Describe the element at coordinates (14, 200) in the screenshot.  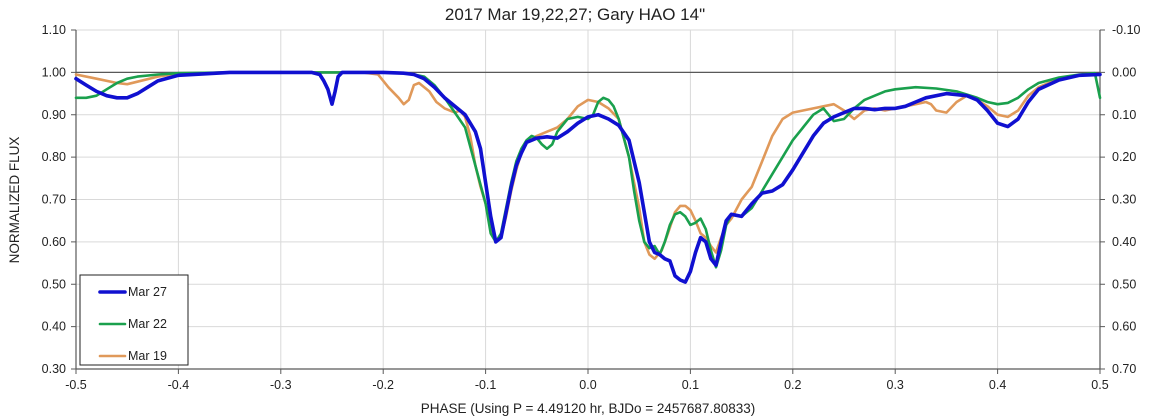
I see `y-axis-label: NORMALIZED FLUX` at that location.